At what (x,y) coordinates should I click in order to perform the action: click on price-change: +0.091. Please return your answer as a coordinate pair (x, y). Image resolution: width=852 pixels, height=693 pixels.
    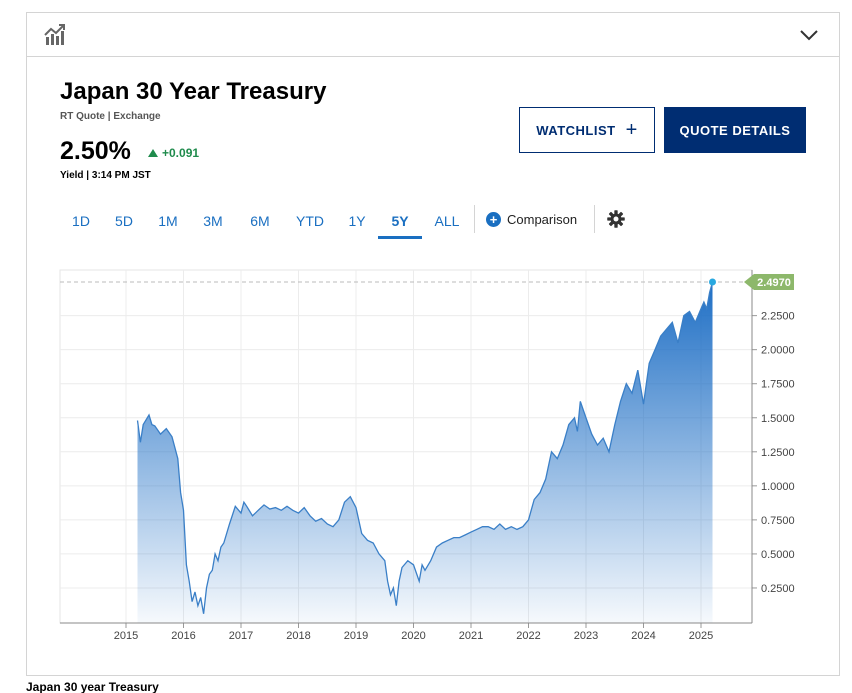
    Looking at the image, I should click on (173, 153).